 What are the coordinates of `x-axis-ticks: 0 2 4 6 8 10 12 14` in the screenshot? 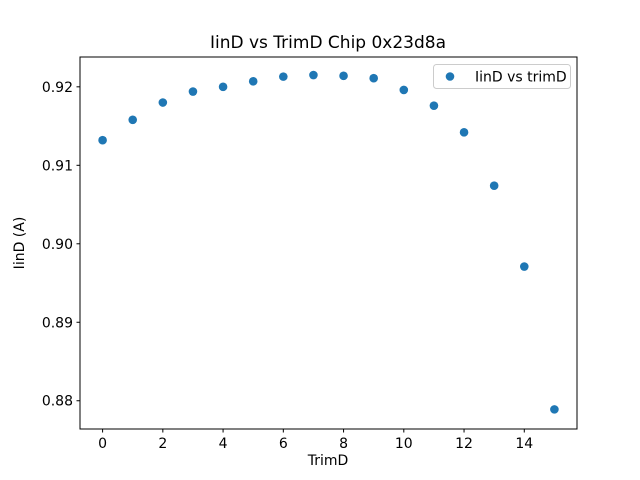 It's located at (315, 440).